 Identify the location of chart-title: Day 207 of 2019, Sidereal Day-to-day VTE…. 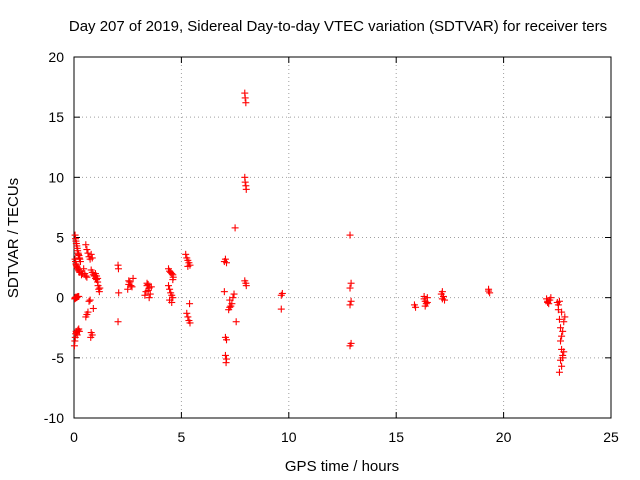
(338, 26).